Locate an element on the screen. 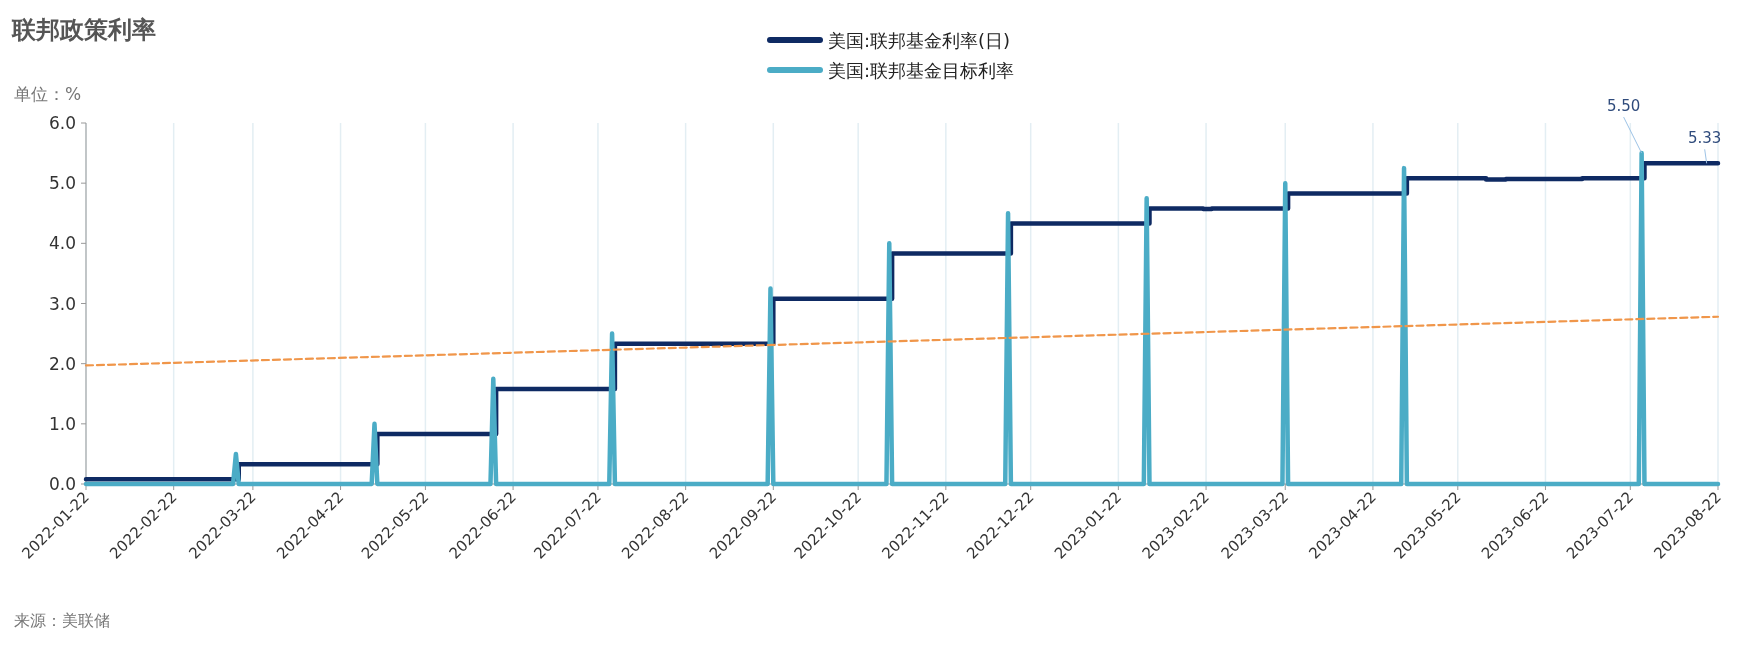  legend-label: 美国:联邦基金目标利率 is located at coordinates (921, 70).